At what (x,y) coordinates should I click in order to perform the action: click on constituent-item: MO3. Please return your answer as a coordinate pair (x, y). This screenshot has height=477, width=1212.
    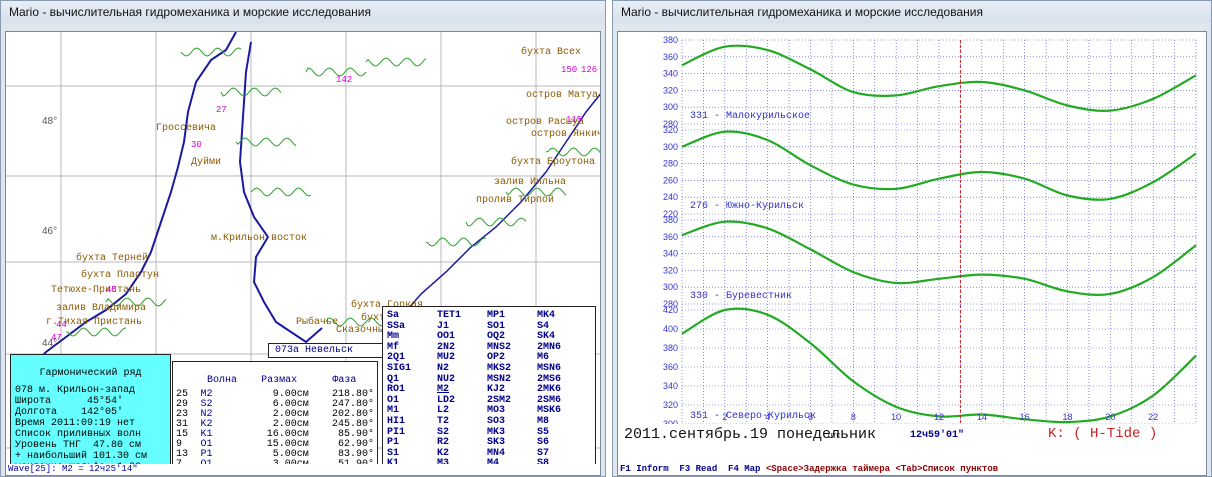
    Looking at the image, I should click on (496, 411).